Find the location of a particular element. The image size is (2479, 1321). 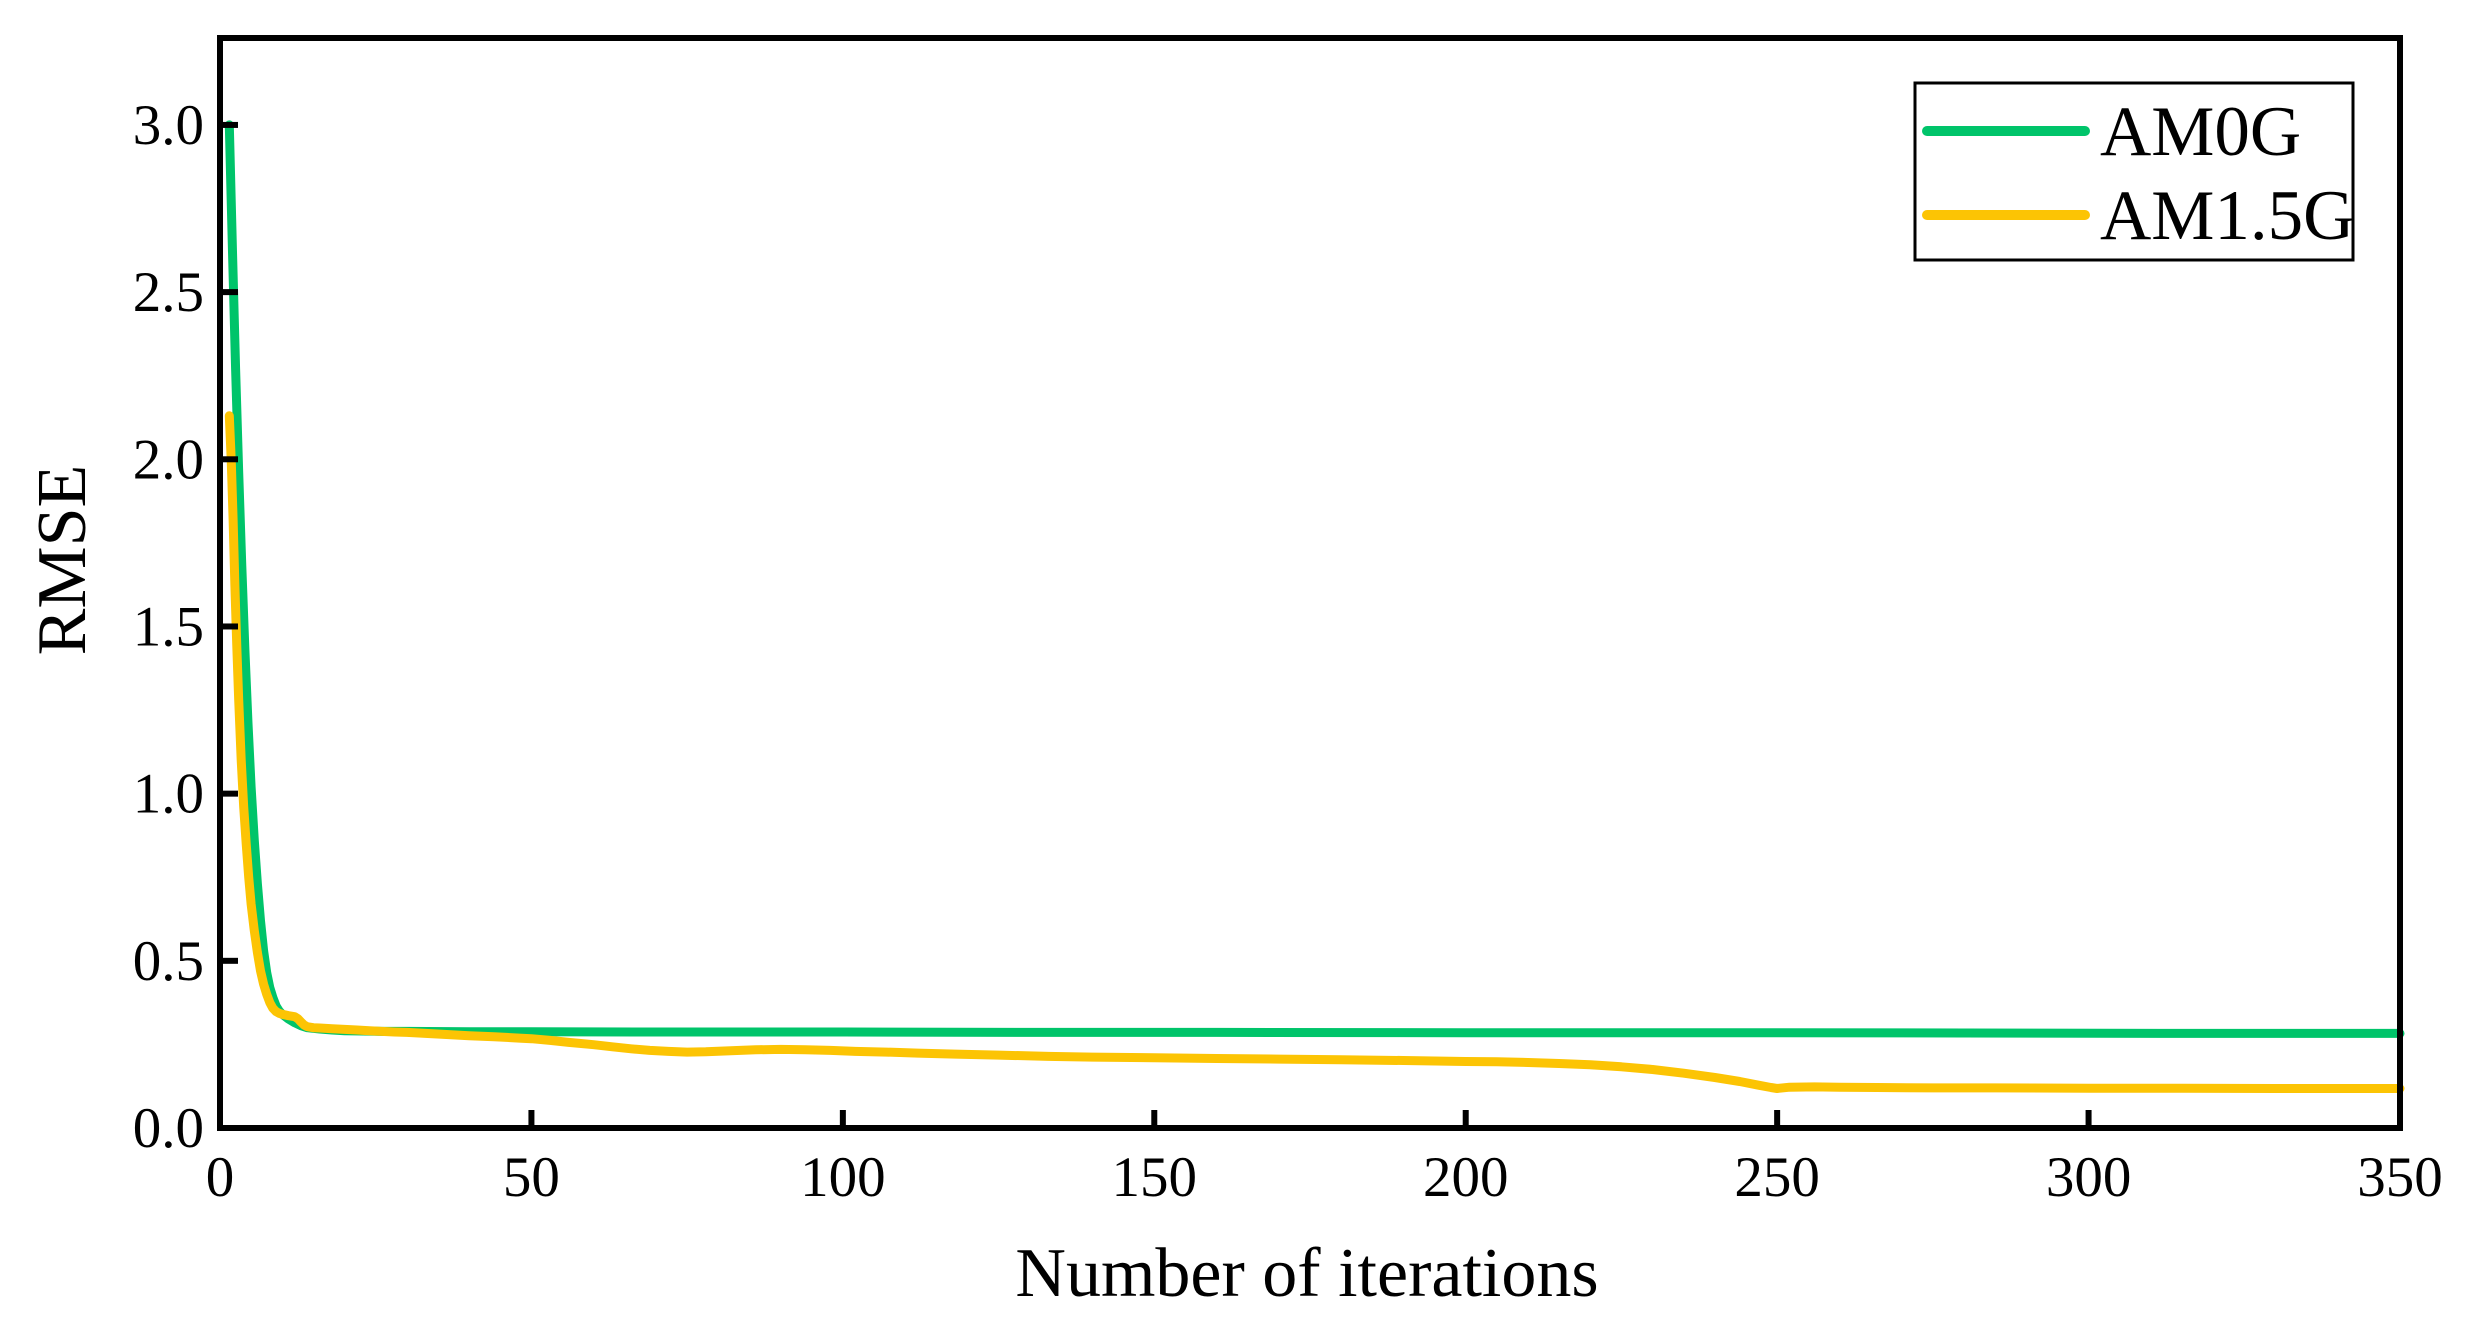

y-tick-label: 1.0 is located at coordinates (168, 794).